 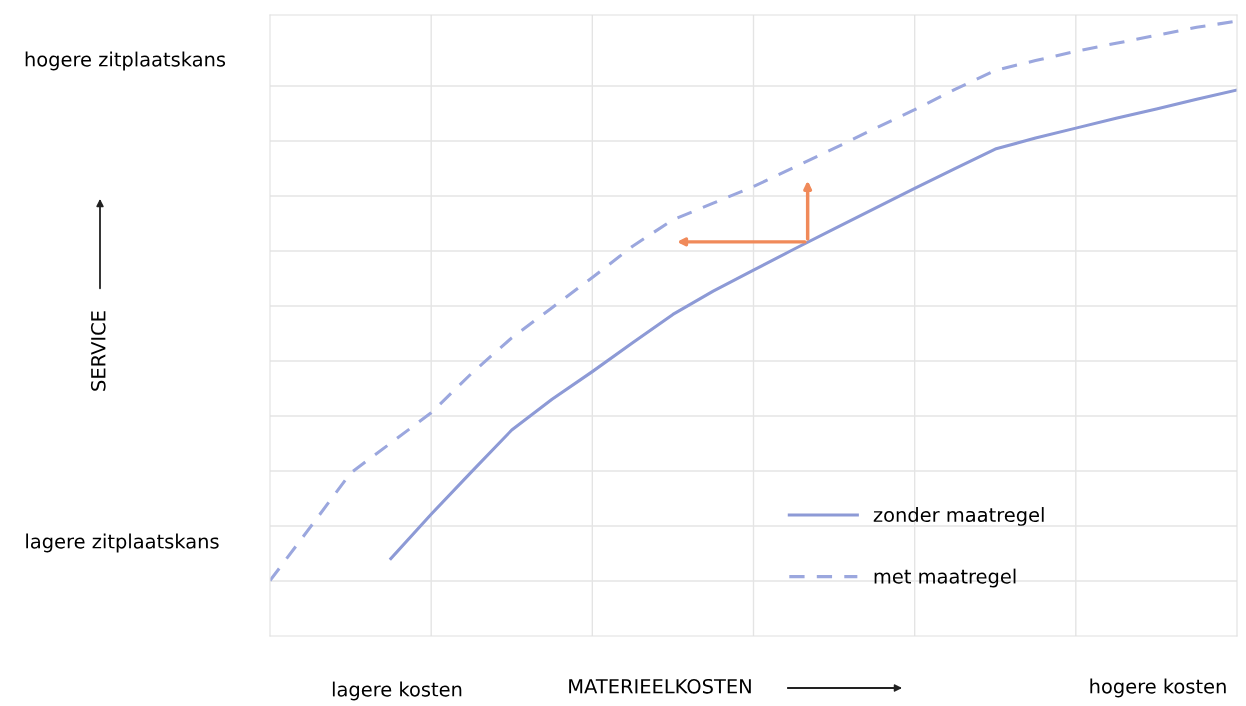 What do you see at coordinates (958, 516) in the screenshot?
I see `legend-label: zonder maatregel` at bounding box center [958, 516].